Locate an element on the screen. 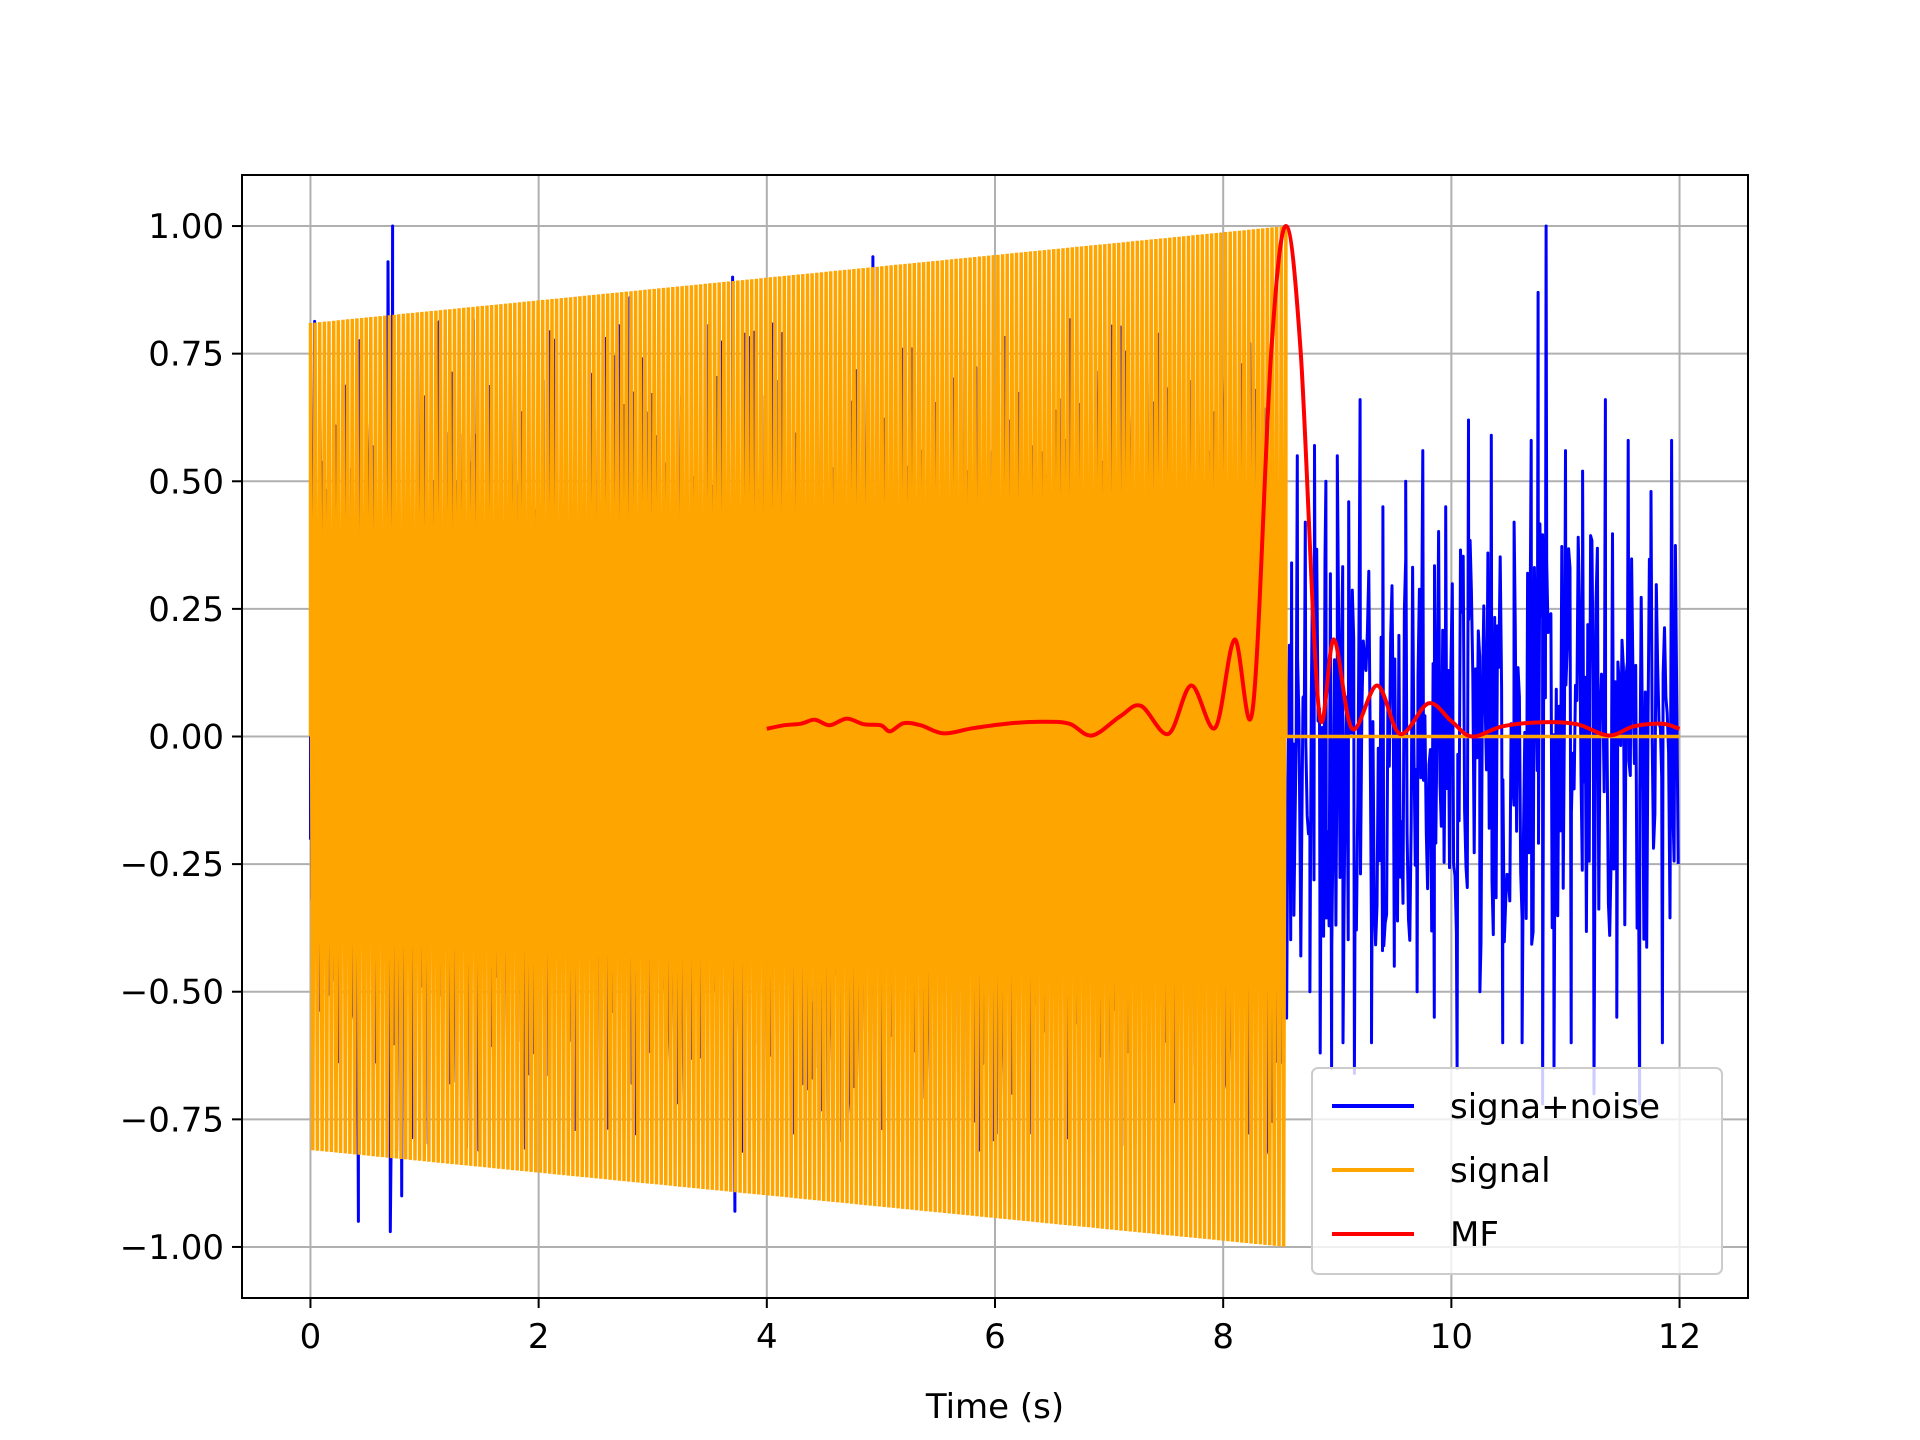  y-tick-label: −1.00 is located at coordinates (172, 1248).